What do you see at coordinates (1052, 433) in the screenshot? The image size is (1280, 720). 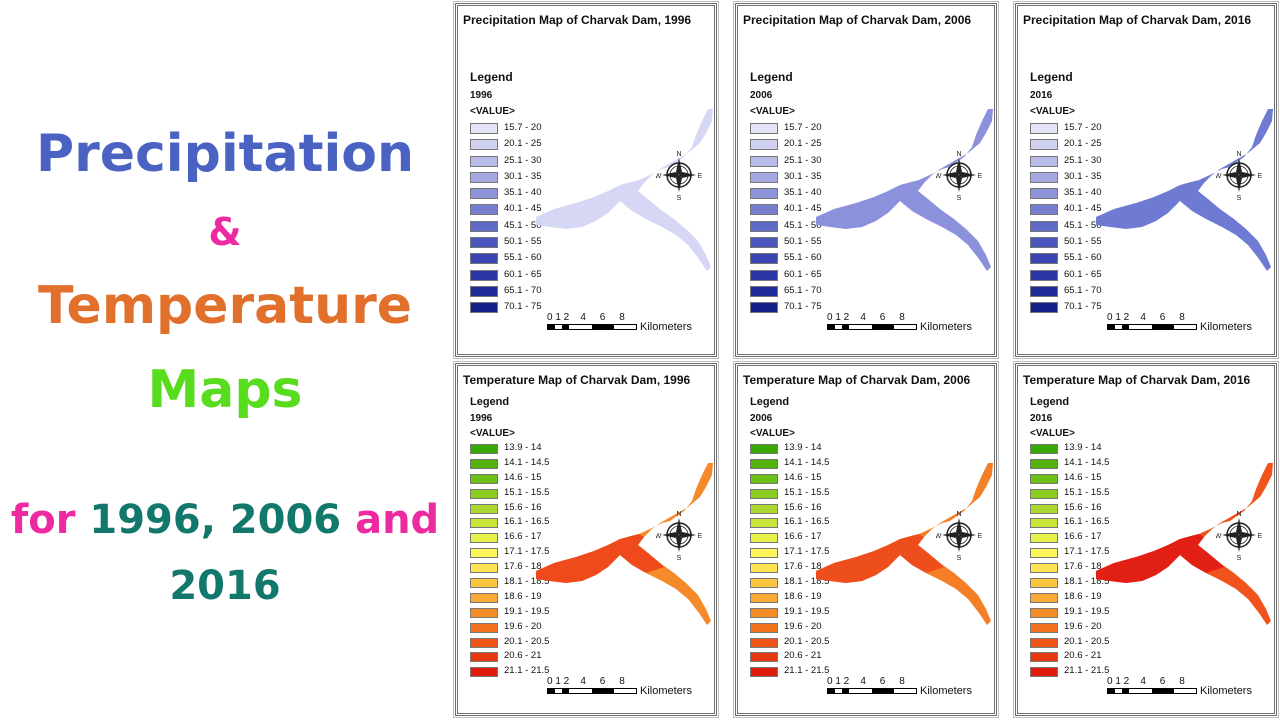 I see `legend-value-field: <VALUE>` at bounding box center [1052, 433].